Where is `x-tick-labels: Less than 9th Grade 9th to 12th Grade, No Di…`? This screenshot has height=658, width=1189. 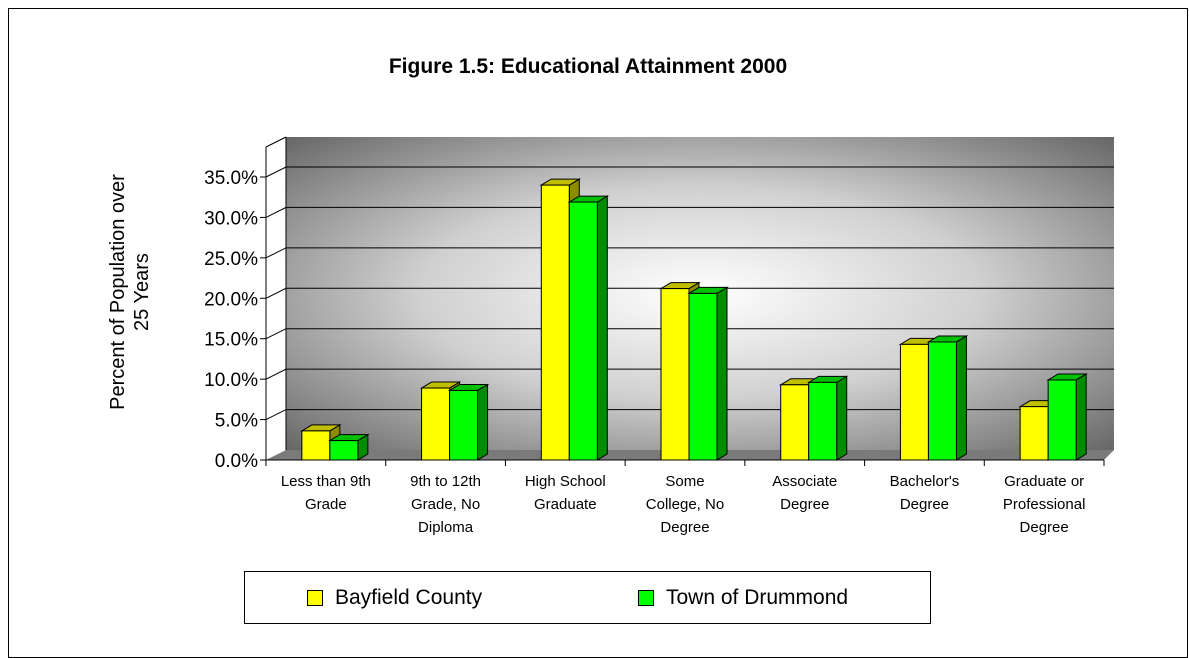
x-tick-labels: Less than 9th Grade 9th to 12th Grade, No Di… is located at coordinates (683, 504).